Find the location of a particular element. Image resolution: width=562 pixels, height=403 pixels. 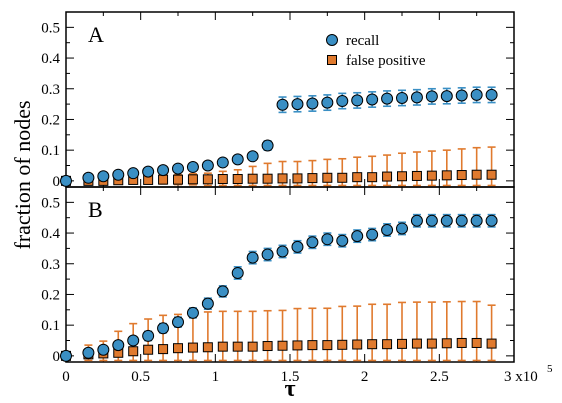

legend-label: recall is located at coordinates (362, 41).